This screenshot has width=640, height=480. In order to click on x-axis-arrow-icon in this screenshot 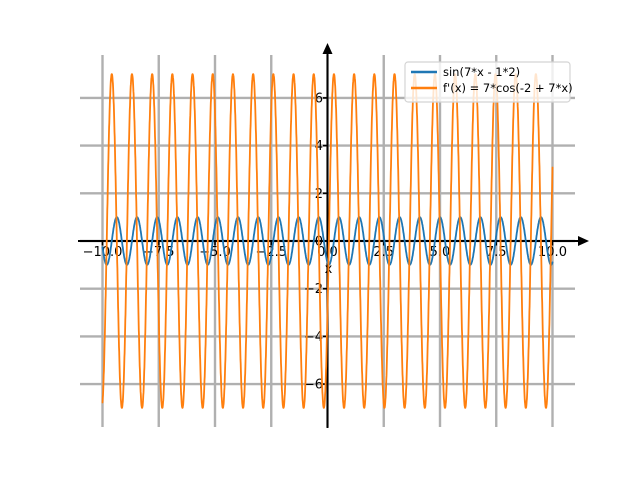, I will do `click(583, 241)`.